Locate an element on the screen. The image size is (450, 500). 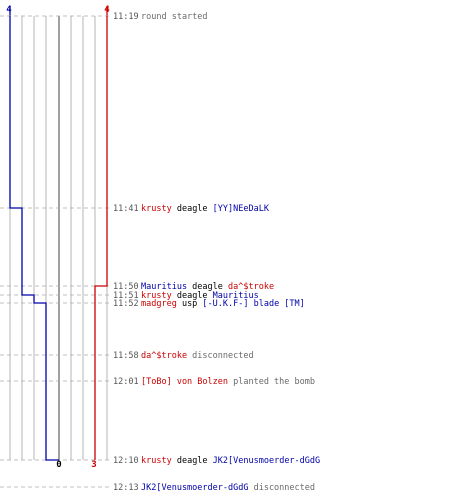
event-time: 11:41 is located at coordinates (126, 209).